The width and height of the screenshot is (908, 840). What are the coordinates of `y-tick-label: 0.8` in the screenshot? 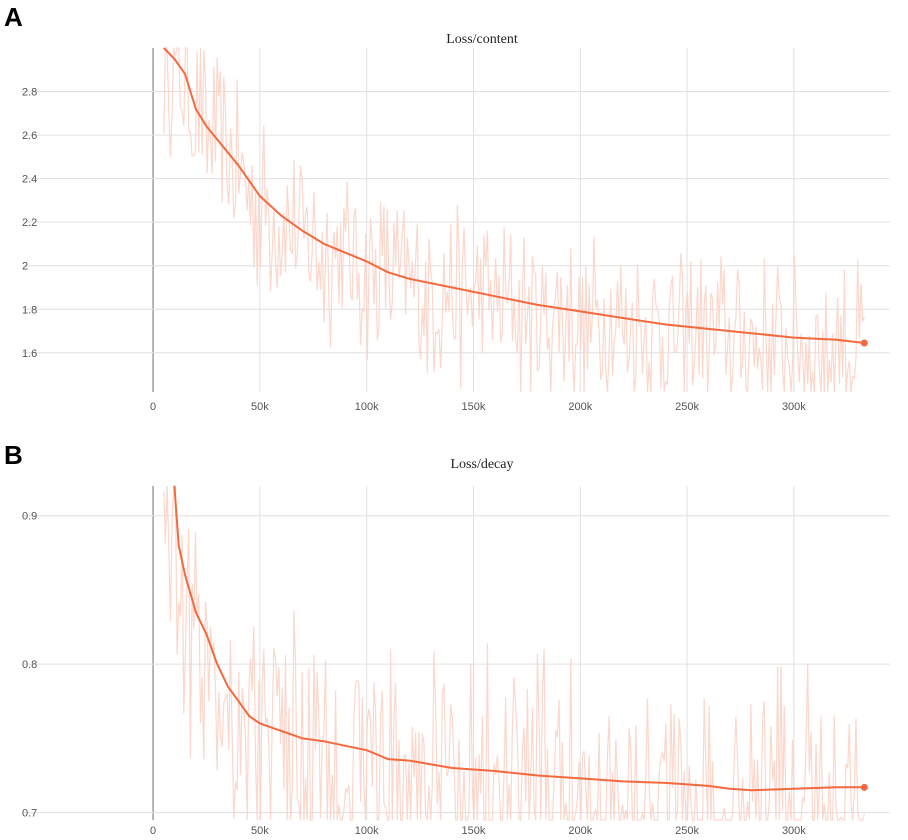 It's located at (29, 665).